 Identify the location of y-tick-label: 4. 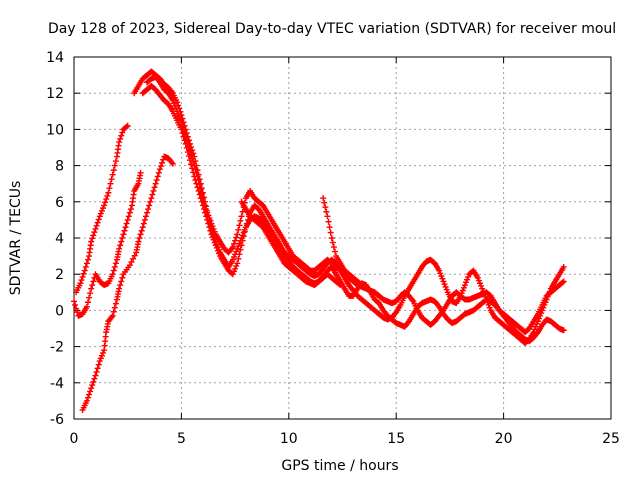
(59, 239).